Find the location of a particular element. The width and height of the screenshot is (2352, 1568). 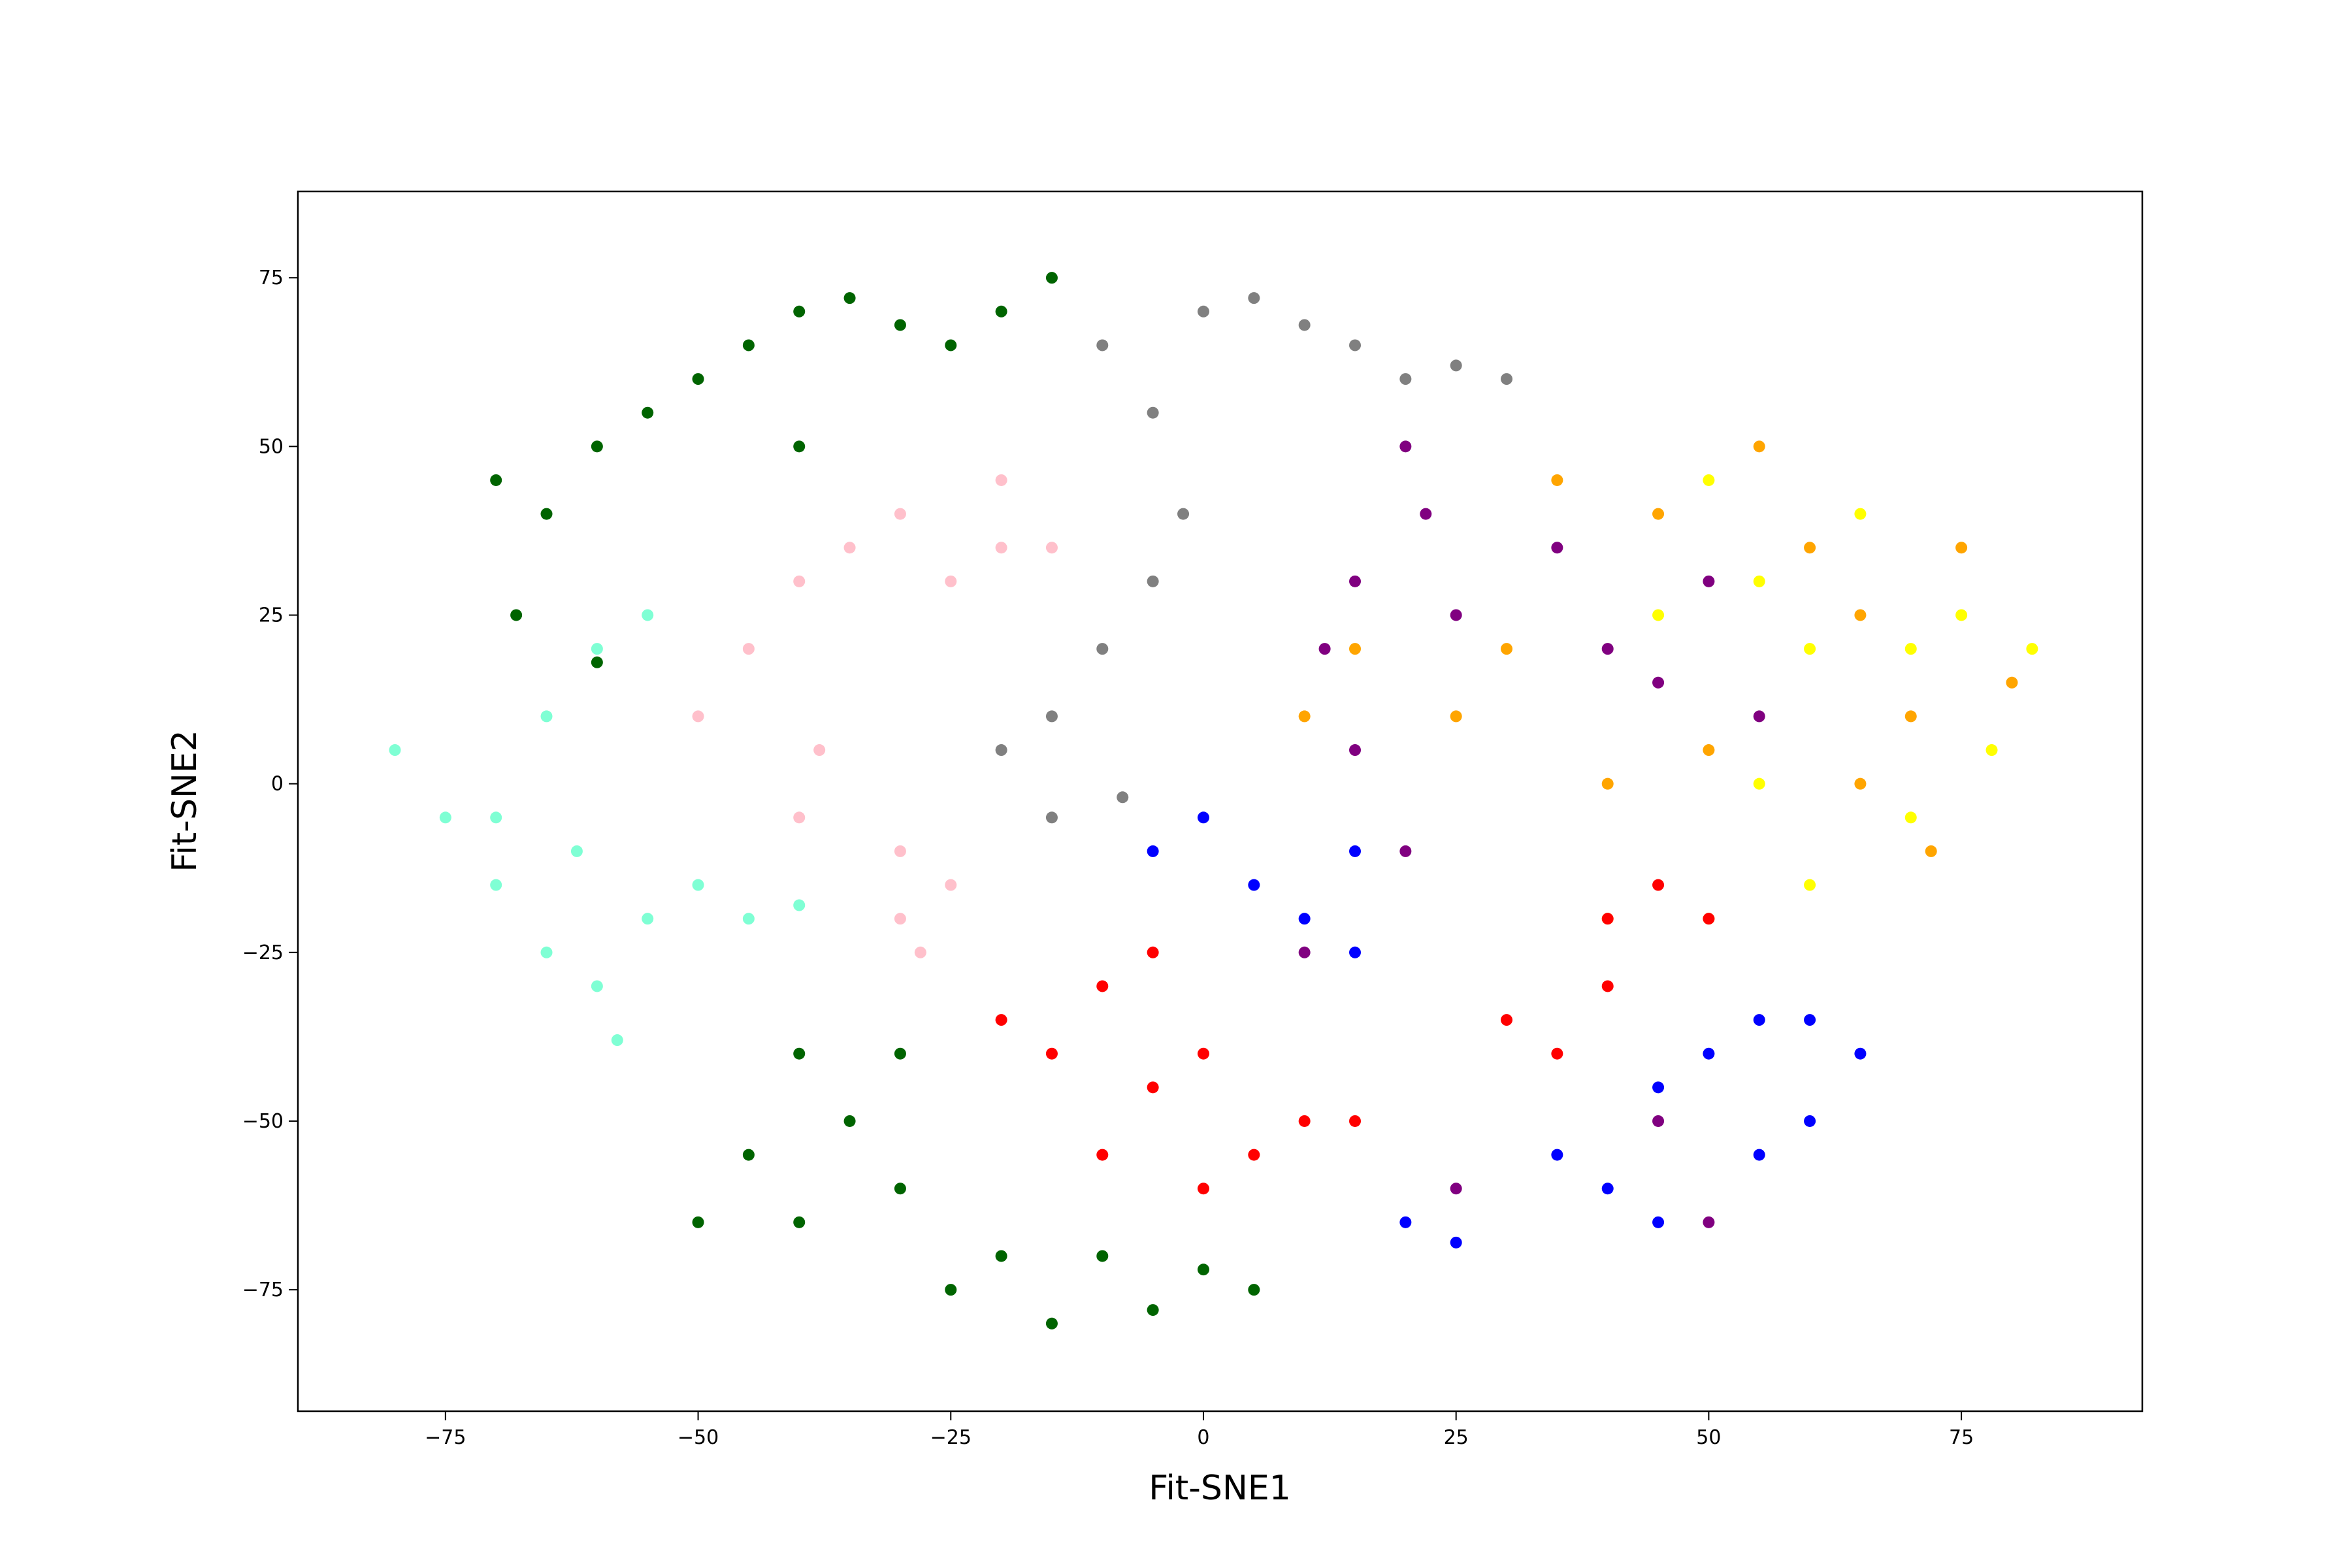

x-tick-label: 50 is located at coordinates (1708, 1437).